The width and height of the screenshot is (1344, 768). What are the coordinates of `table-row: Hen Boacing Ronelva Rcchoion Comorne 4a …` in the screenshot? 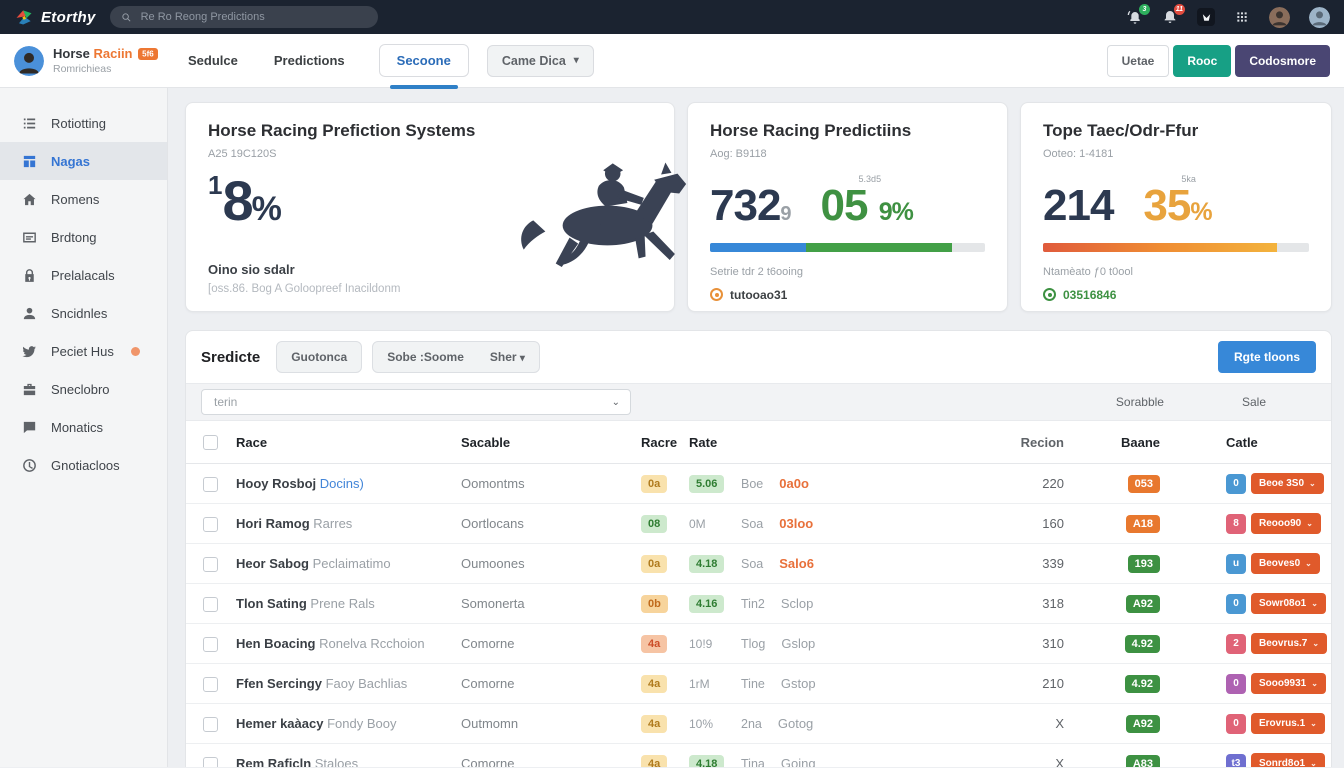 It's located at (758, 644).